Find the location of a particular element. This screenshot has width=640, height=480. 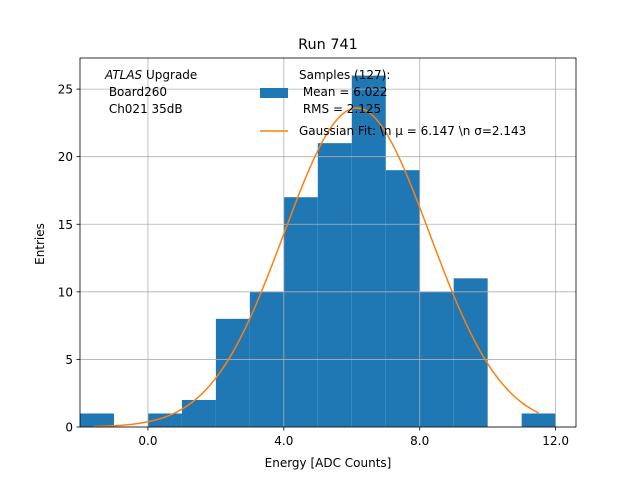

x-tick-label: 12.0 is located at coordinates (555, 441).